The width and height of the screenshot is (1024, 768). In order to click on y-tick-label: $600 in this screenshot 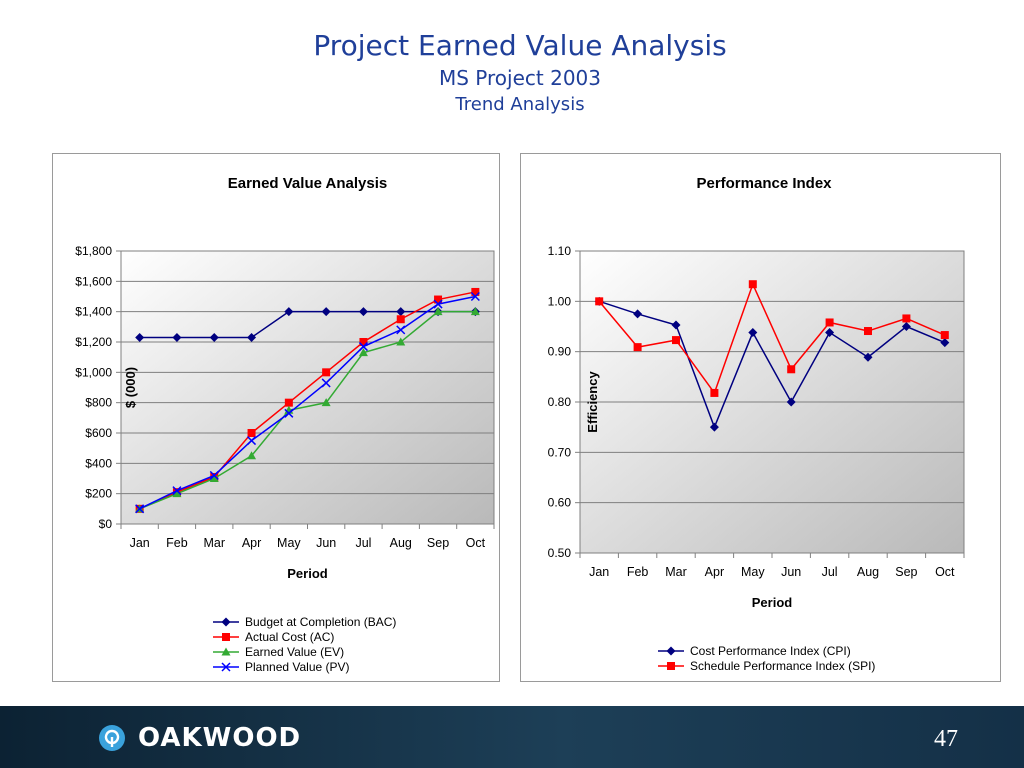, I will do `click(98, 433)`.